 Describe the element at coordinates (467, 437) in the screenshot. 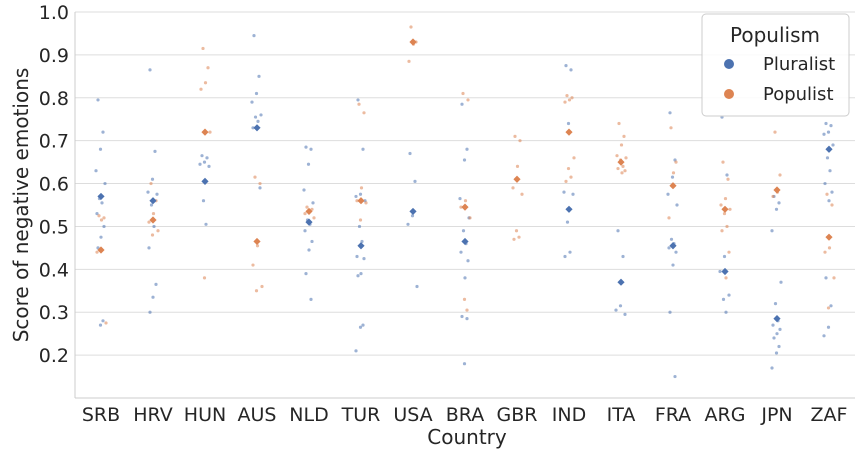

I see `x-axis-title: Country` at that location.